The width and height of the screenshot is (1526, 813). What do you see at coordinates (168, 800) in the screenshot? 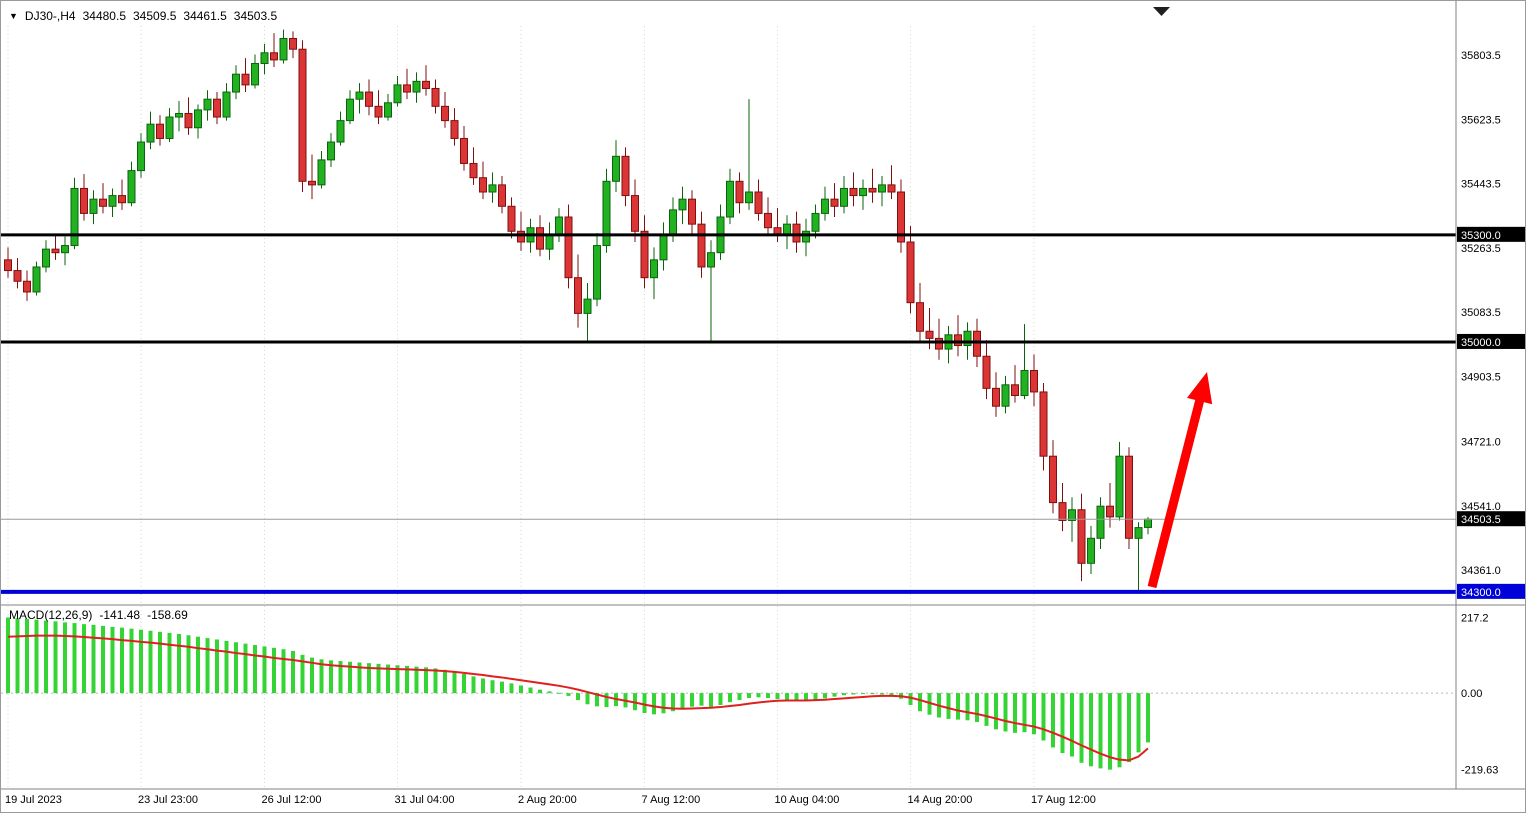
I see `time-tick-label: 23 Jul 23:00` at bounding box center [168, 800].